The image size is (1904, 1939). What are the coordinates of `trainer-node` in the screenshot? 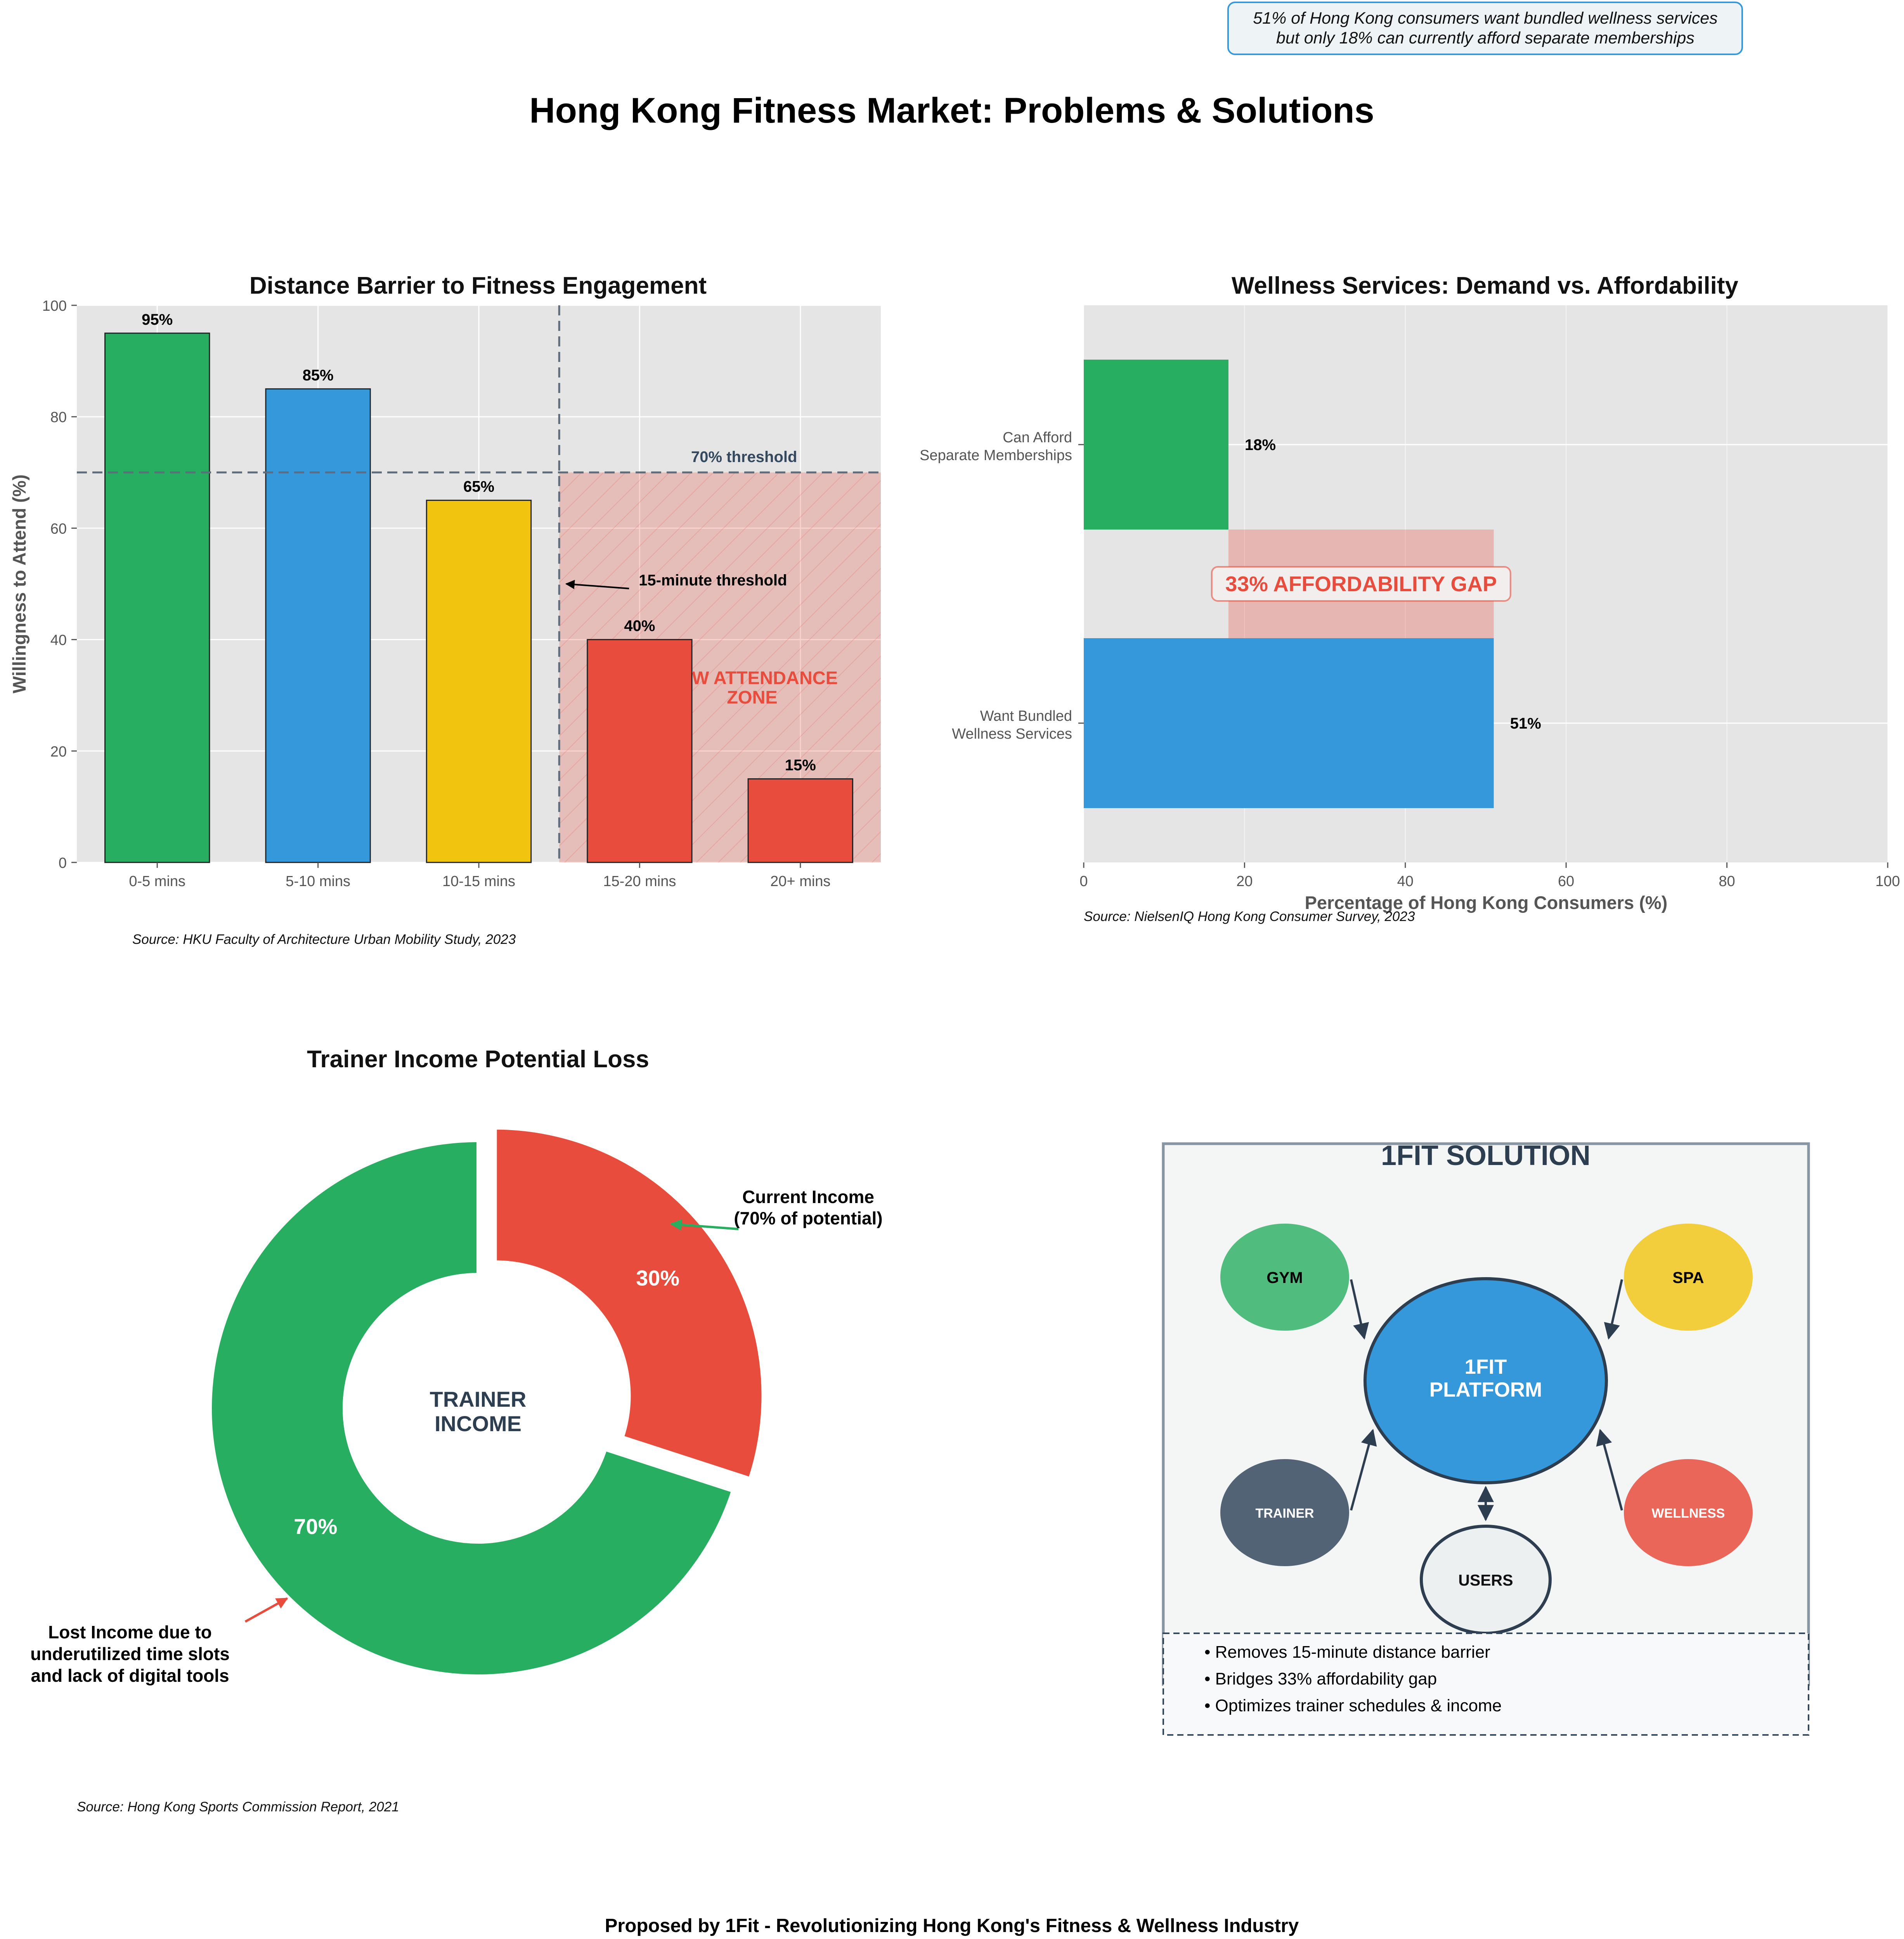 It's located at (1284, 1513).